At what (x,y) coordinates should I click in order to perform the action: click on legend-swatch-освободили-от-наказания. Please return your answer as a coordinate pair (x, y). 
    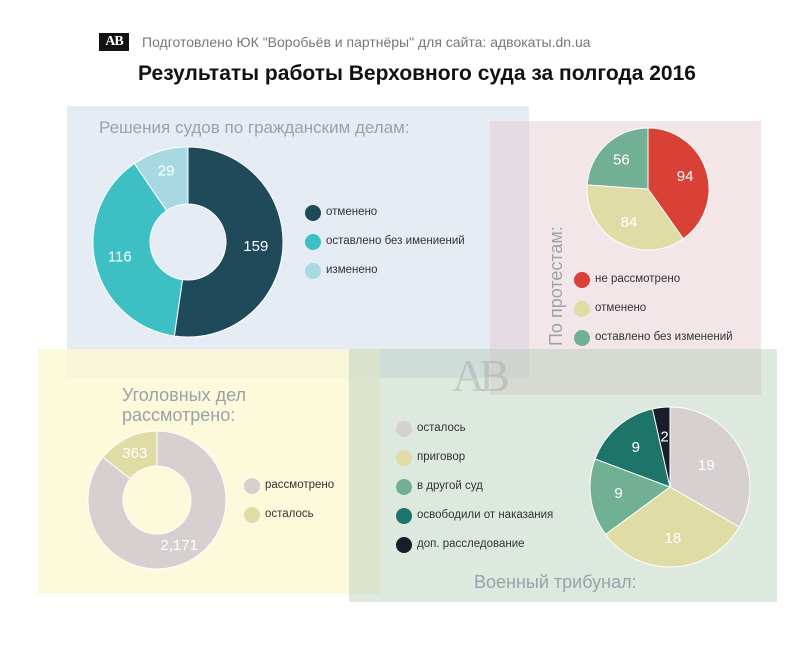
    Looking at the image, I should click on (404, 516).